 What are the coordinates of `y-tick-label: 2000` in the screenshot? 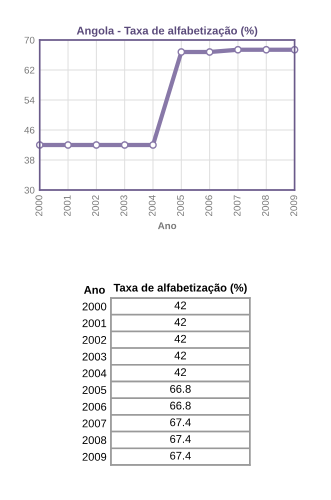 It's located at (94, 306).